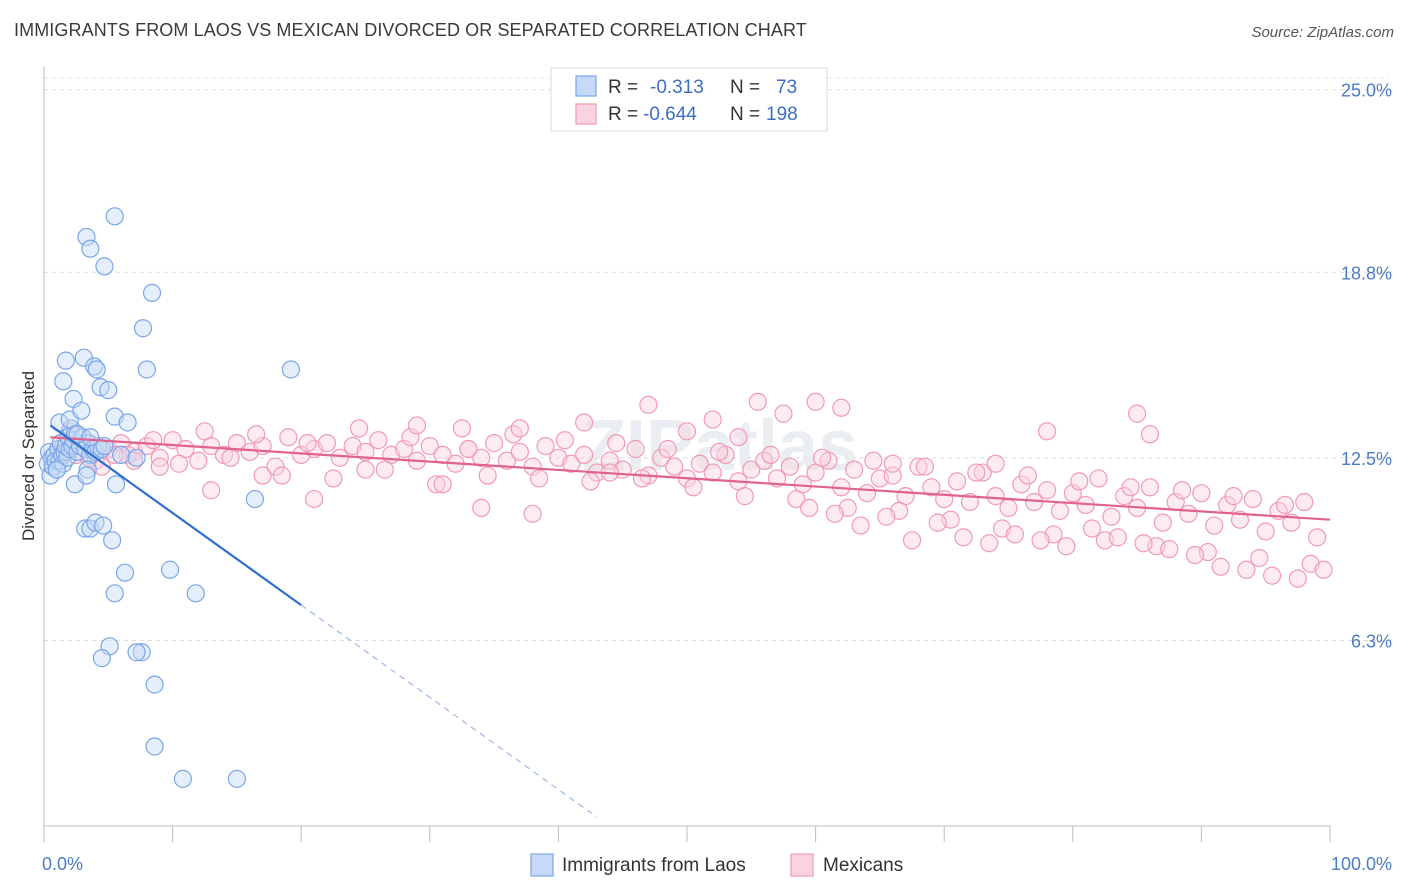  What do you see at coordinates (1371, 641) in the screenshot?
I see `y-tick-label: 6.3%` at bounding box center [1371, 641].